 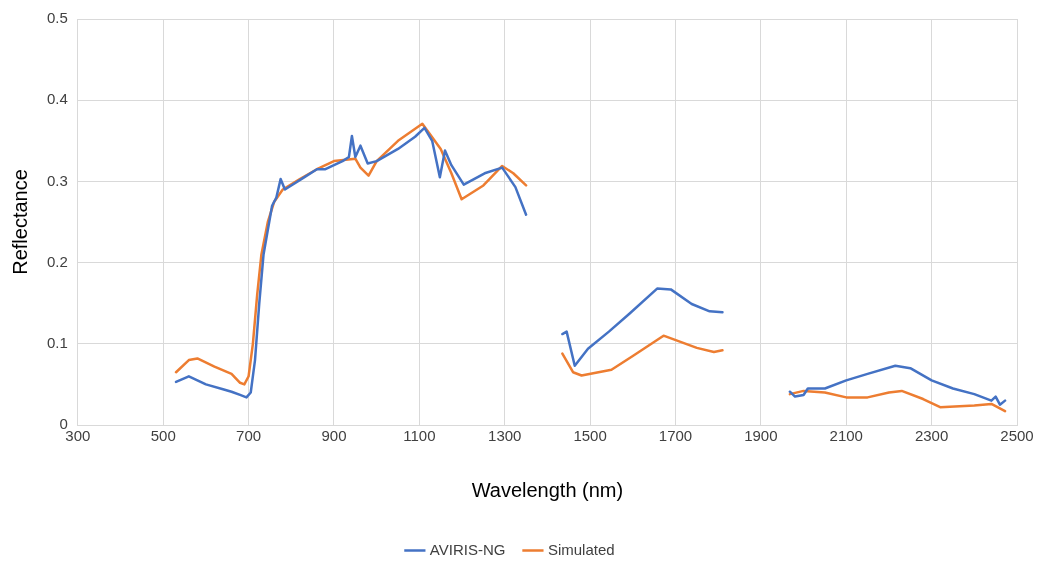 What do you see at coordinates (931, 436) in the screenshot?
I see `x-tick-label: 2300` at bounding box center [931, 436].